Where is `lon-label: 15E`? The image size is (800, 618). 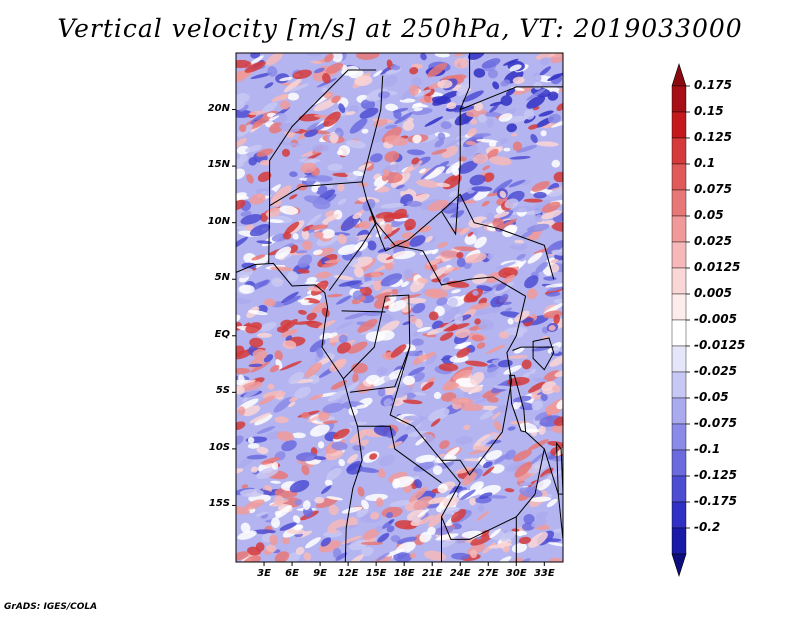 lon-label: 15E is located at coordinates (376, 573).